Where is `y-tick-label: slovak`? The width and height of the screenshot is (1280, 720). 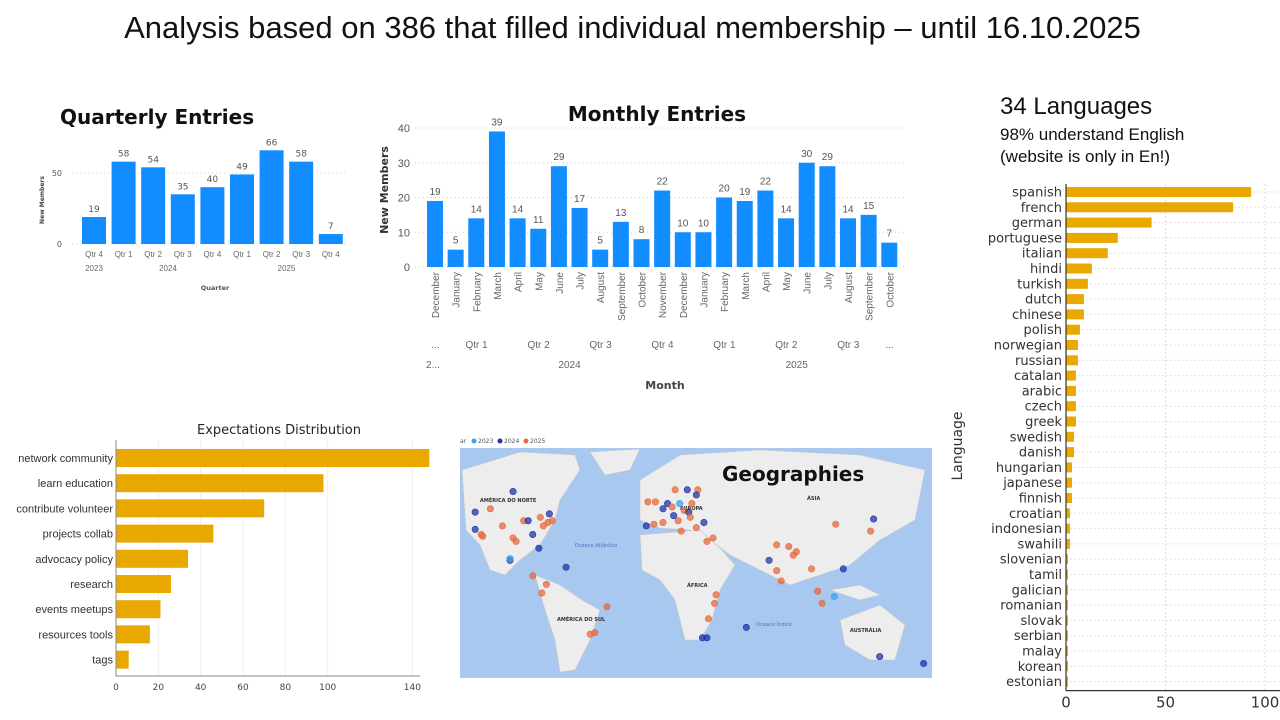
y-tick-label: slovak is located at coordinates (1041, 621).